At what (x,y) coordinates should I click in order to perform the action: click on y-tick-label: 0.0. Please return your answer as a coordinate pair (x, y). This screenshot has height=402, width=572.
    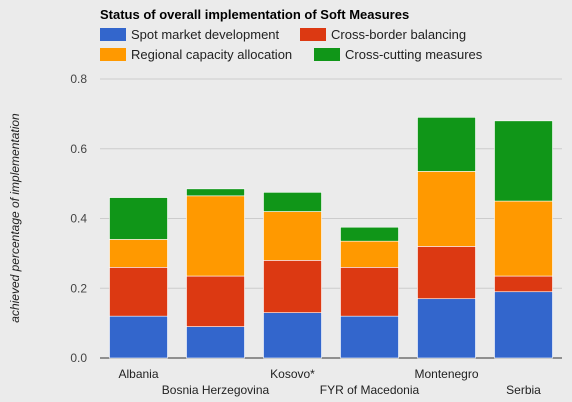
    Looking at the image, I should click on (78, 358).